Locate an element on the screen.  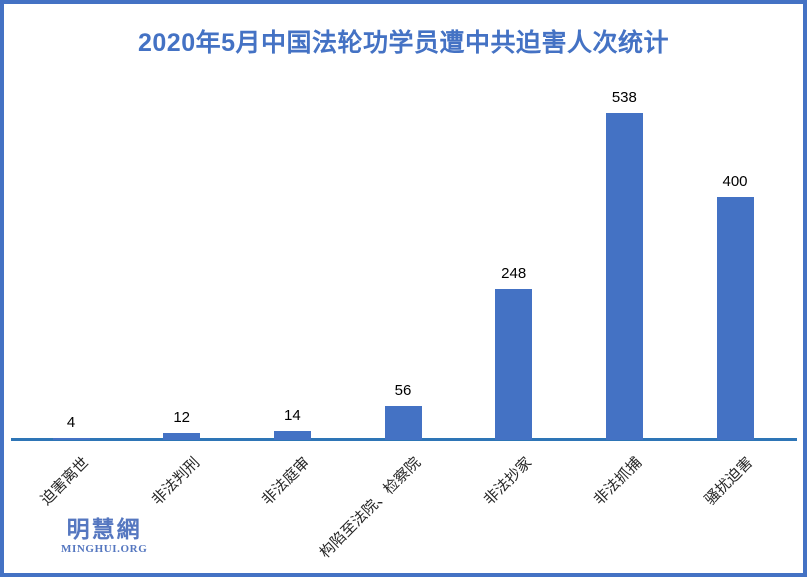
minghui-logo-english-text: MINGHUI.ORG is located at coordinates (104, 549).